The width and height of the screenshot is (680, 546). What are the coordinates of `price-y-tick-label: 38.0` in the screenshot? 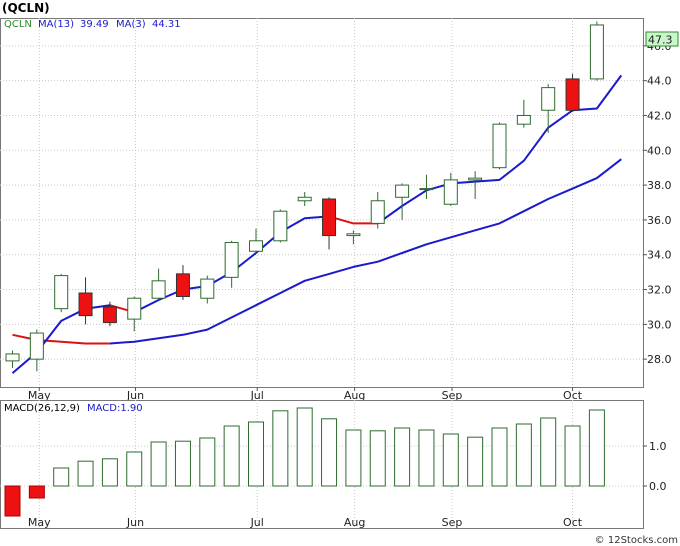 It's located at (659, 185).